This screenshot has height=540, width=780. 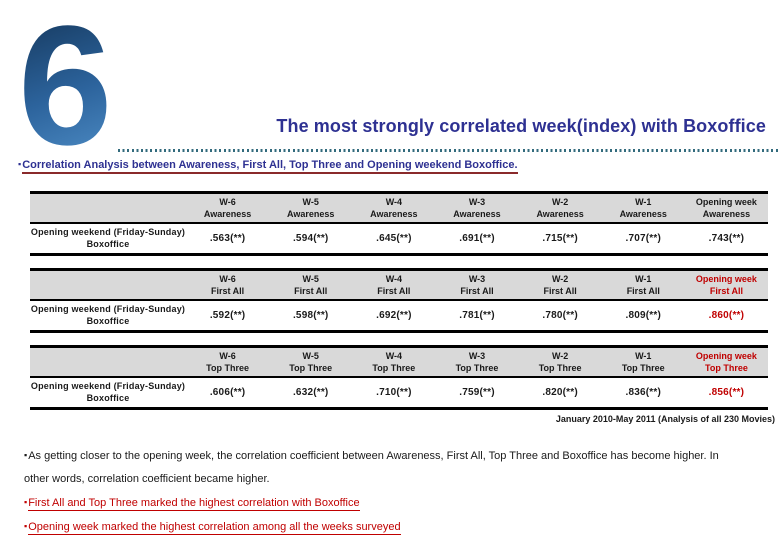 What do you see at coordinates (643, 362) in the screenshot?
I see `table-header-cell: W-1 Top Three` at bounding box center [643, 362].